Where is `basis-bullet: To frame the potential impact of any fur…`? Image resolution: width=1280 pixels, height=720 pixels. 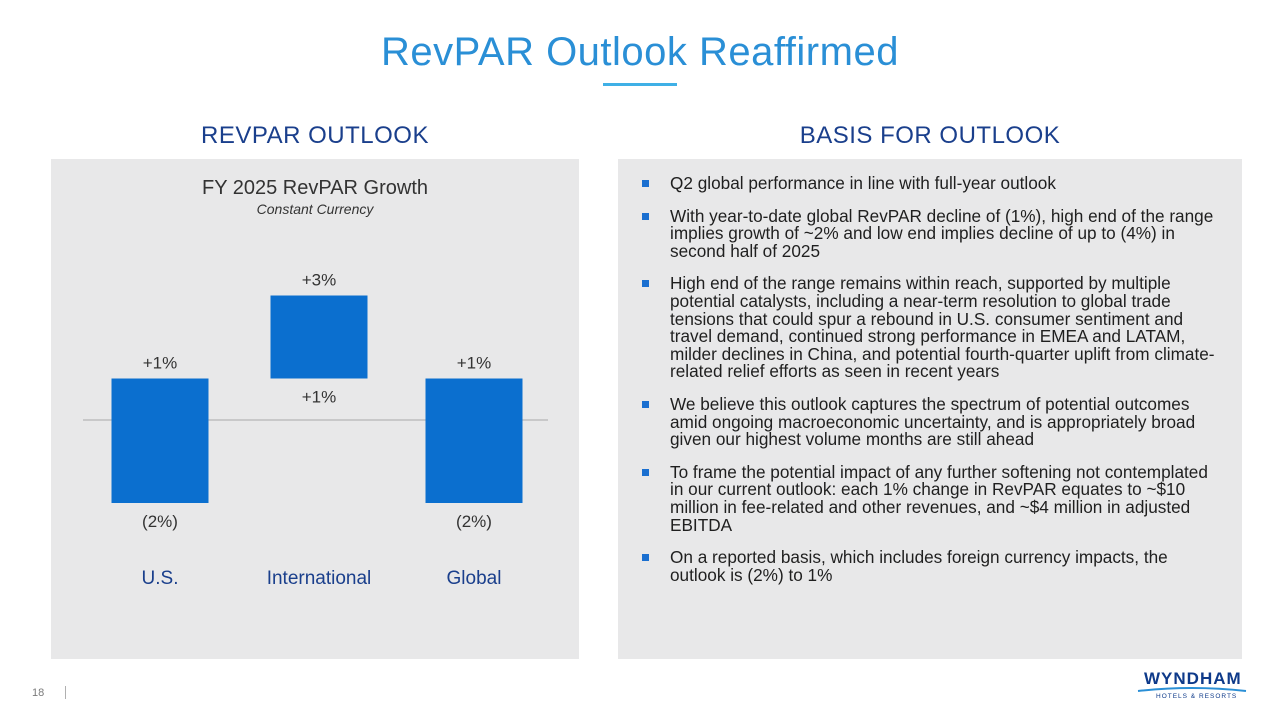 basis-bullet: To frame the potential impact of any fur… is located at coordinates (930, 498).